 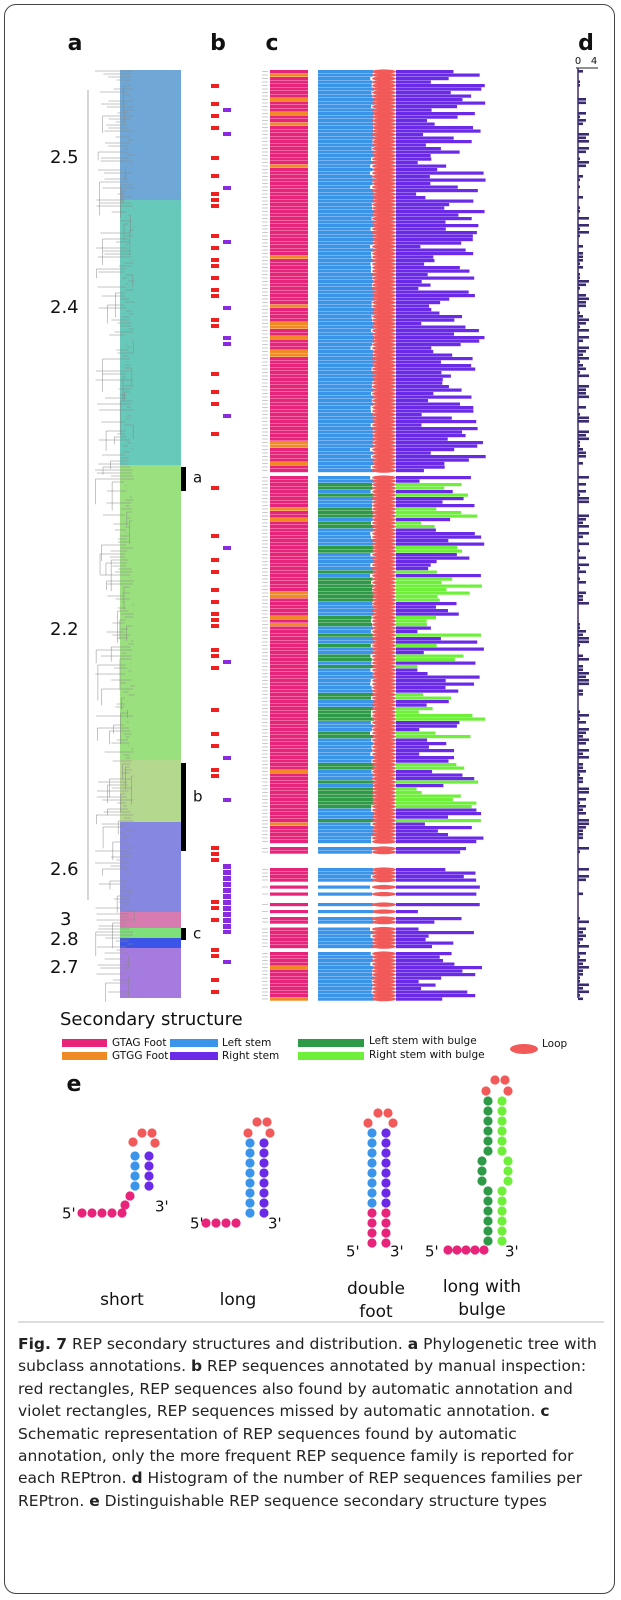 What do you see at coordinates (545, 1411) in the screenshot?
I see `caption-key: c` at bounding box center [545, 1411].